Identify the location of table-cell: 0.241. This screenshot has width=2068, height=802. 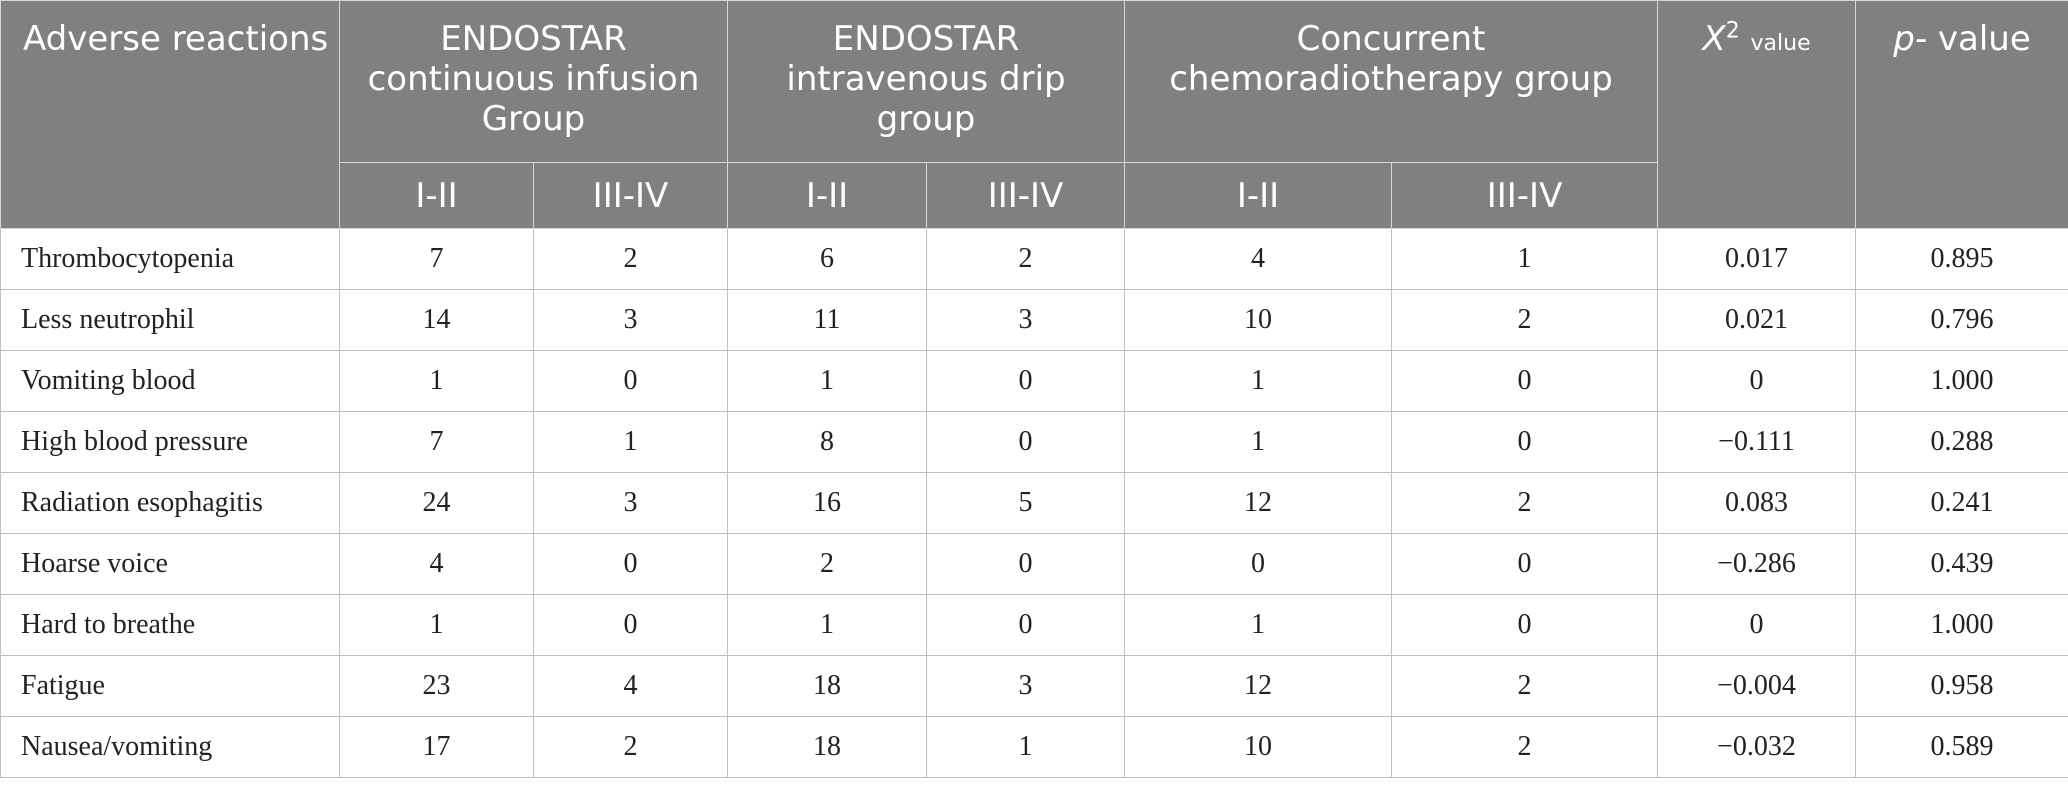
(1961, 503).